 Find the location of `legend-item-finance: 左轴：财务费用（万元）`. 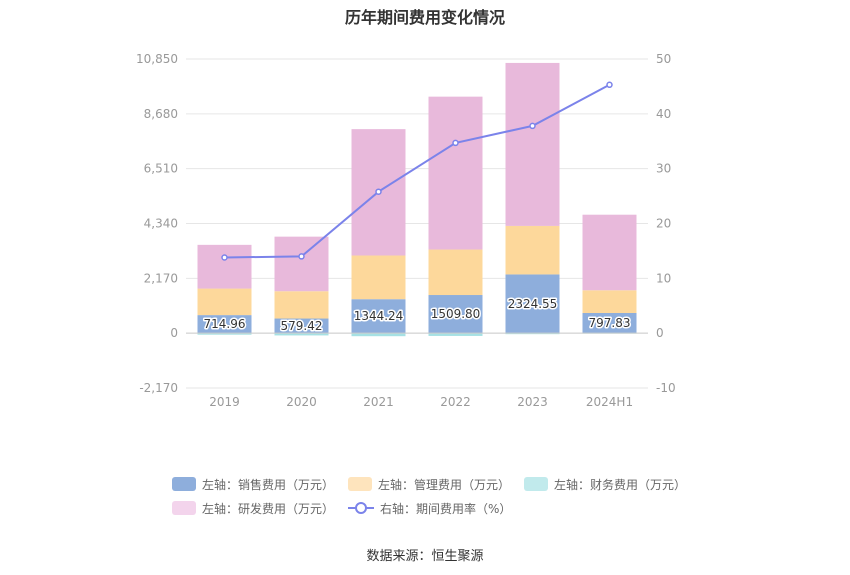

legend-item-finance: 左轴：财务费用（万元） is located at coordinates (605, 484).